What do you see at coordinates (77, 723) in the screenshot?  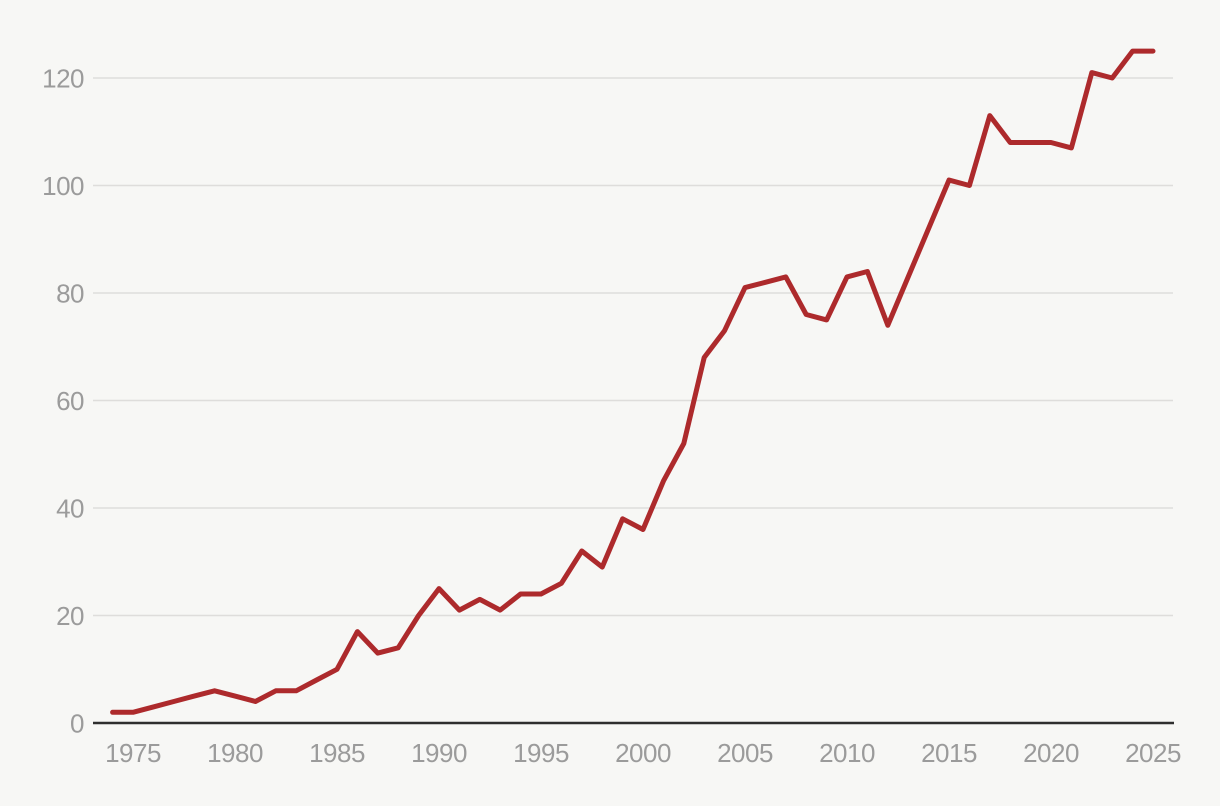 I see `y-tick-label: 0` at bounding box center [77, 723].